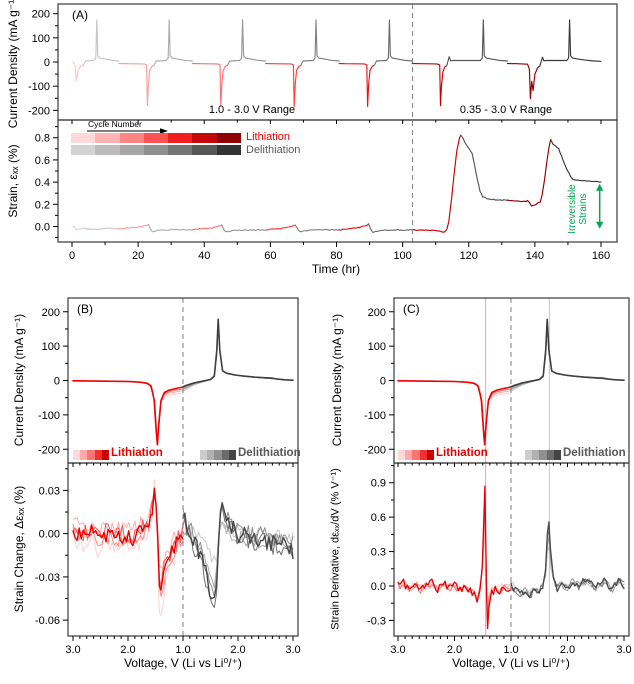 This screenshot has width=634, height=684. Describe the element at coordinates (137, 453) in the screenshot. I see `lithiation-legend-label-b: Lithiation` at that location.